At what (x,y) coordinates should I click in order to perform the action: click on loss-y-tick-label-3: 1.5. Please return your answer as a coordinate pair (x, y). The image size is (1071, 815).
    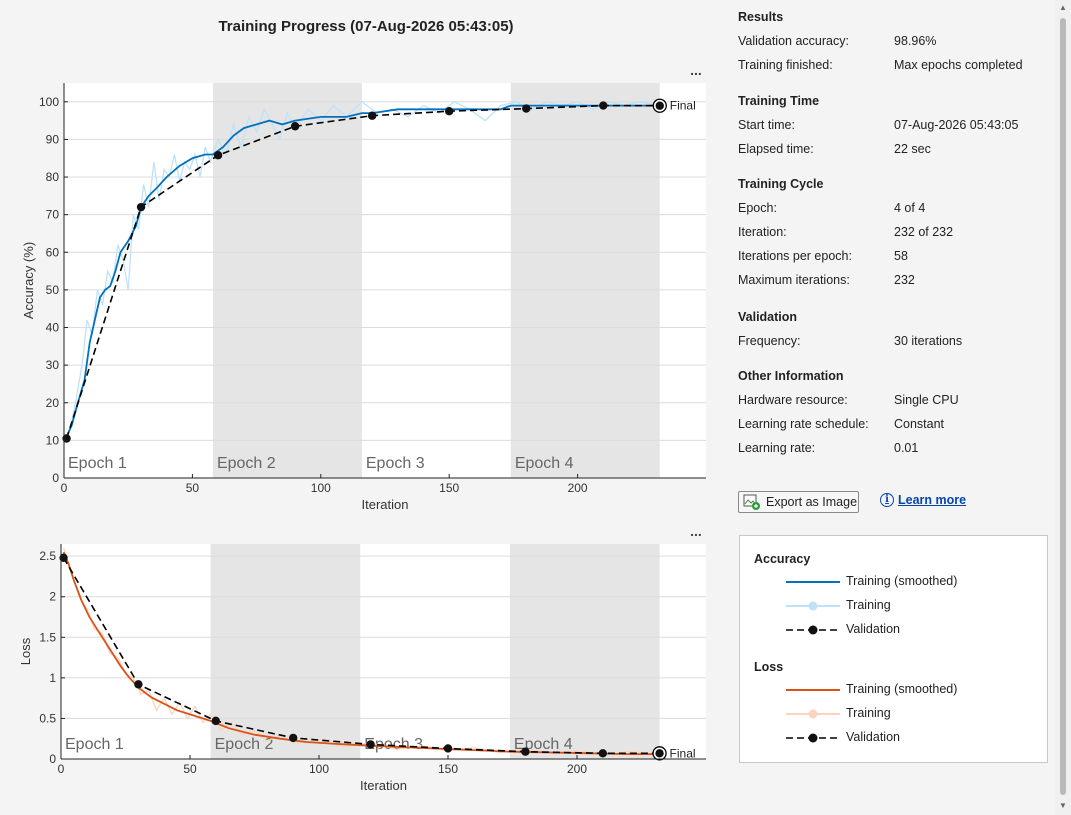
    Looking at the image, I should click on (47, 637).